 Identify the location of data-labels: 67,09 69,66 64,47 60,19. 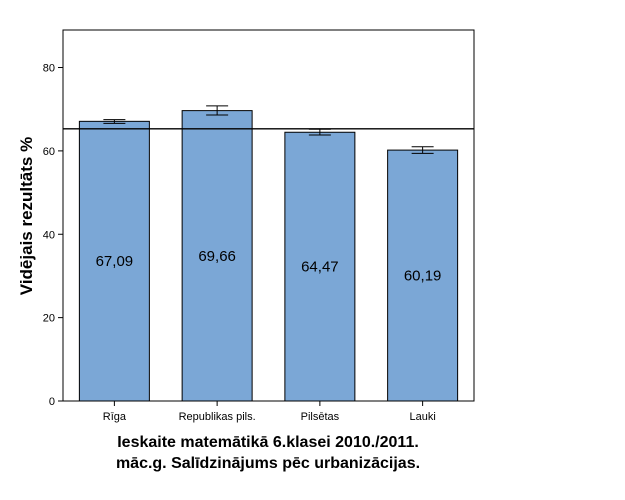
(269, 266).